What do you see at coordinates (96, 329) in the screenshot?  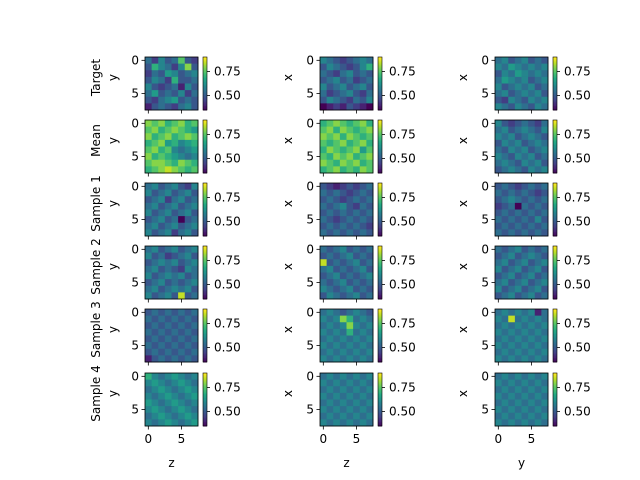 I see `row-label: Sample 3` at bounding box center [96, 329].